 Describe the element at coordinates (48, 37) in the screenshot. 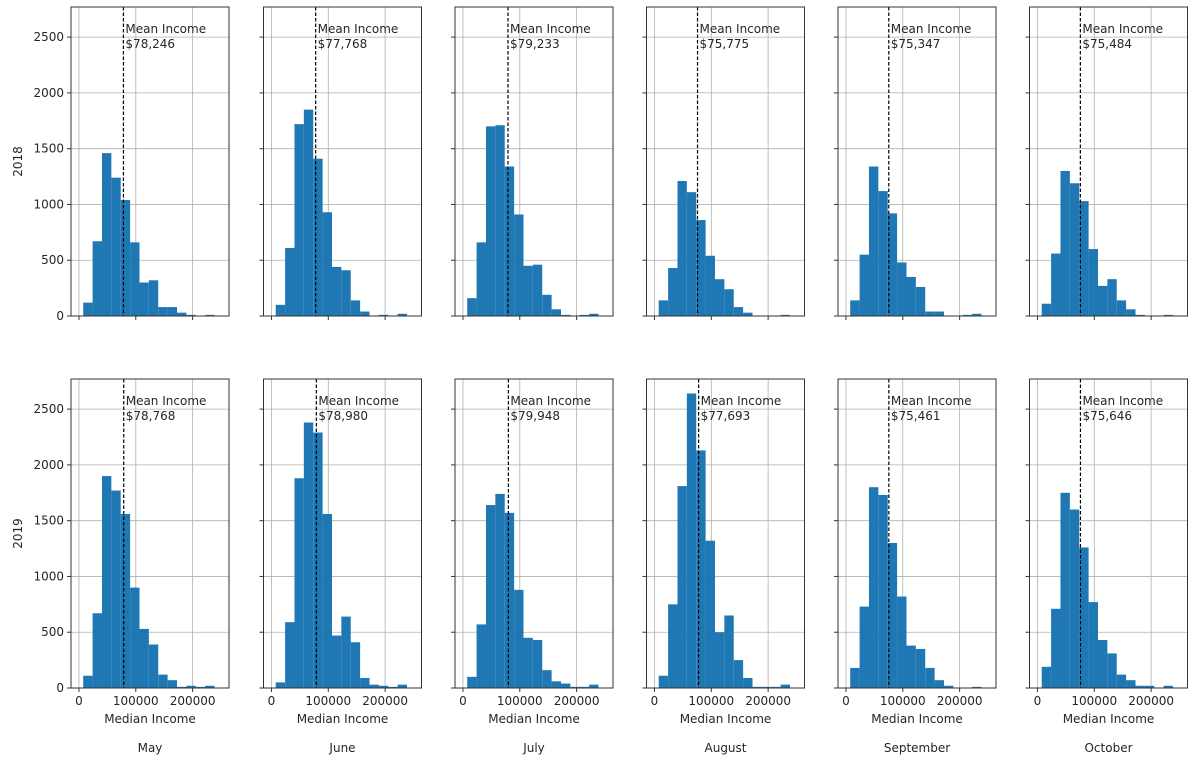

I see `y-tick-label: 2500` at that location.